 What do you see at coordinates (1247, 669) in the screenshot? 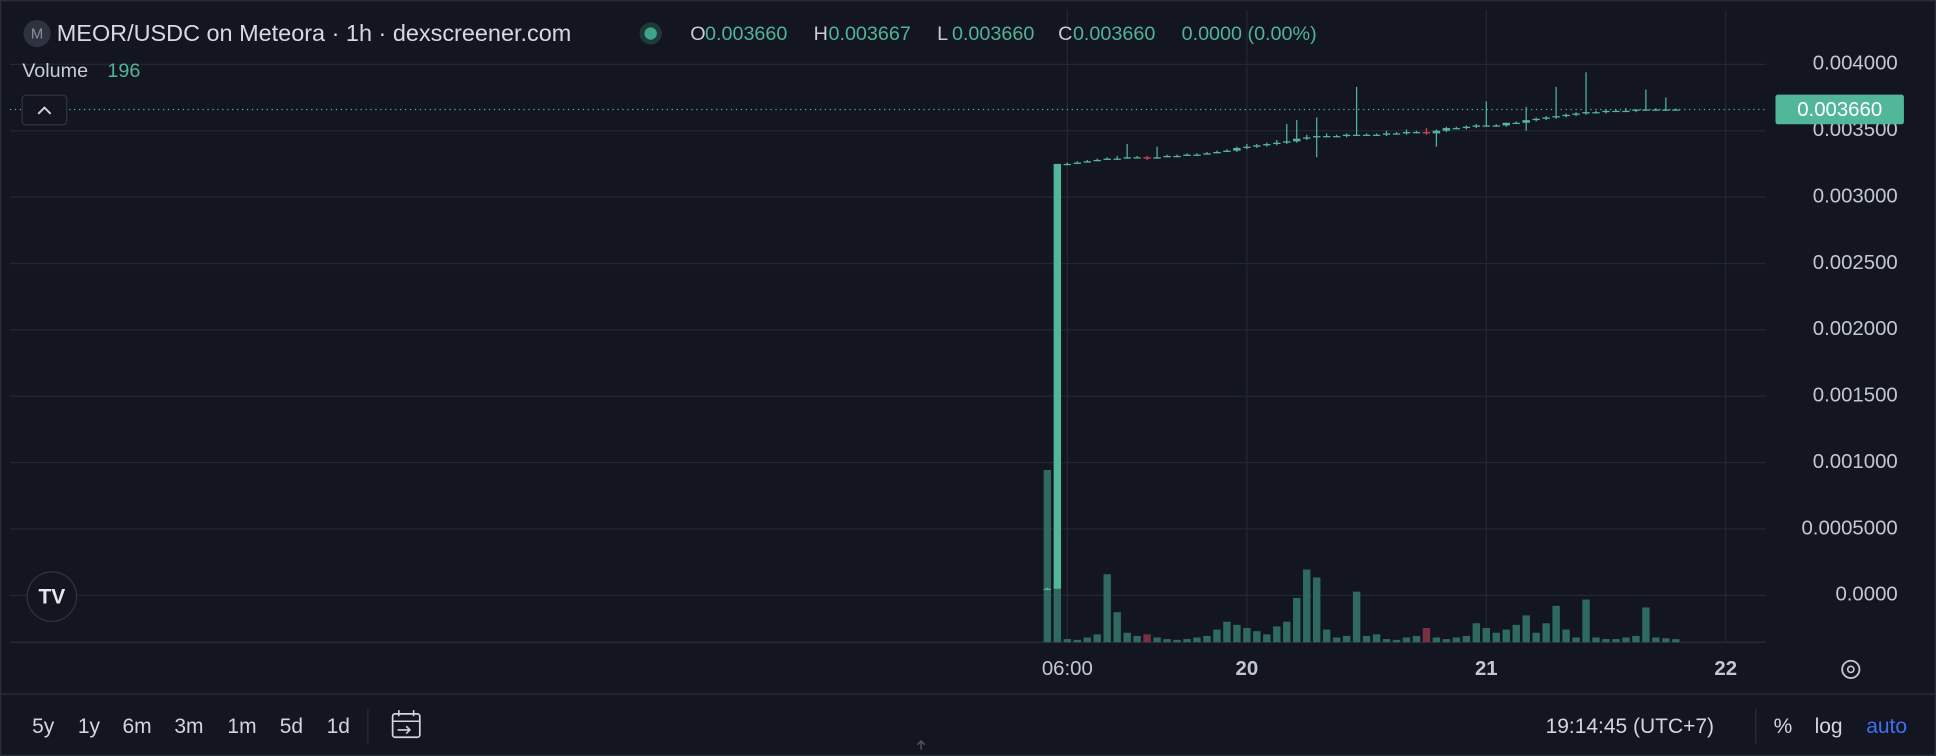
I see `x-tick-label: 20` at bounding box center [1247, 669].